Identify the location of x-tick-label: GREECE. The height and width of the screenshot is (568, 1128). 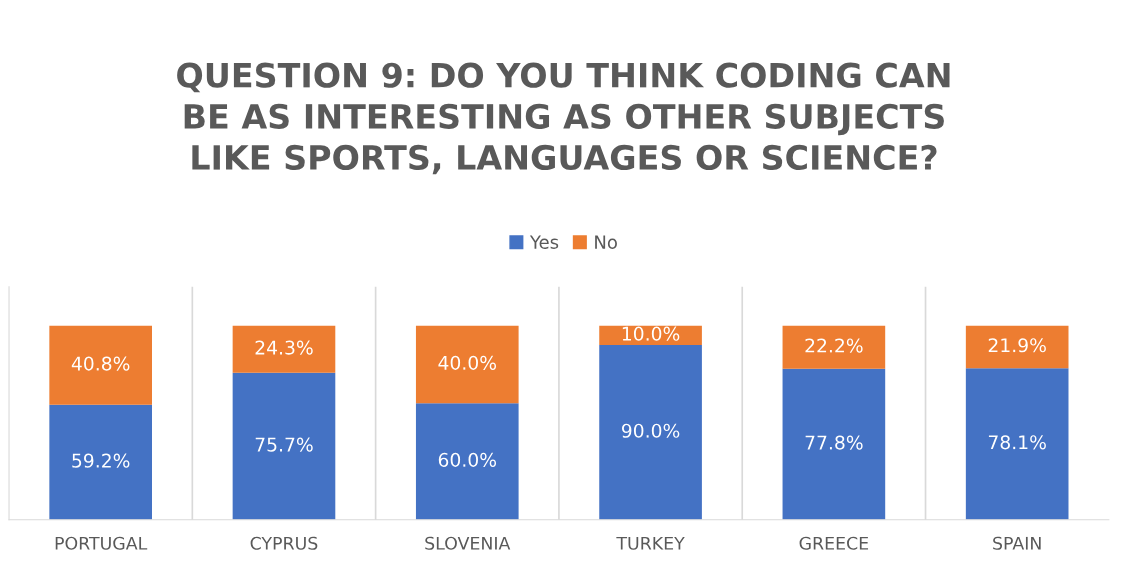
(834, 543).